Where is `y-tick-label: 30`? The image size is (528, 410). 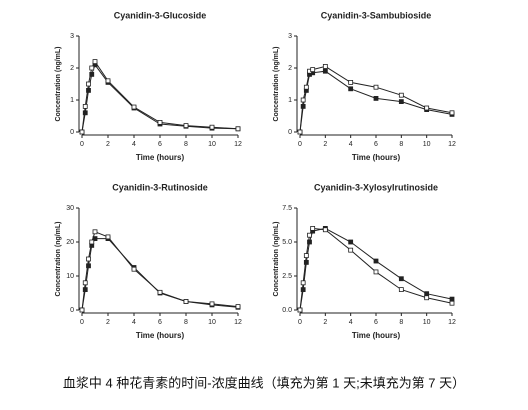 y-tick-label: 30 is located at coordinates (70, 208).